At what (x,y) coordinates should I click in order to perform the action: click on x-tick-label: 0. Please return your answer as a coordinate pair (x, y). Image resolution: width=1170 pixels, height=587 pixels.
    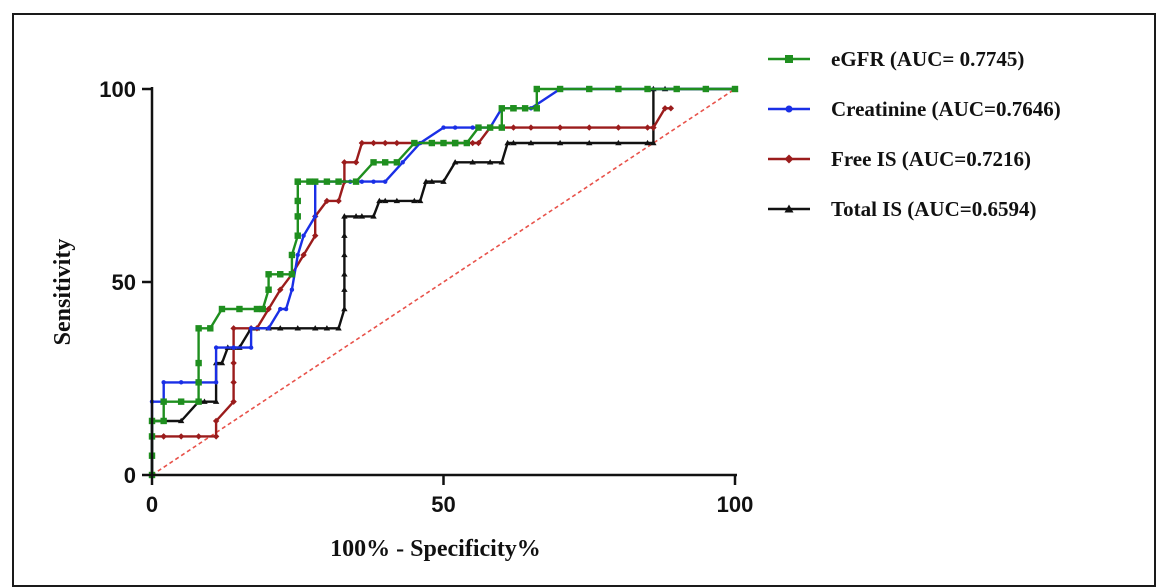
    Looking at the image, I should click on (152, 504).